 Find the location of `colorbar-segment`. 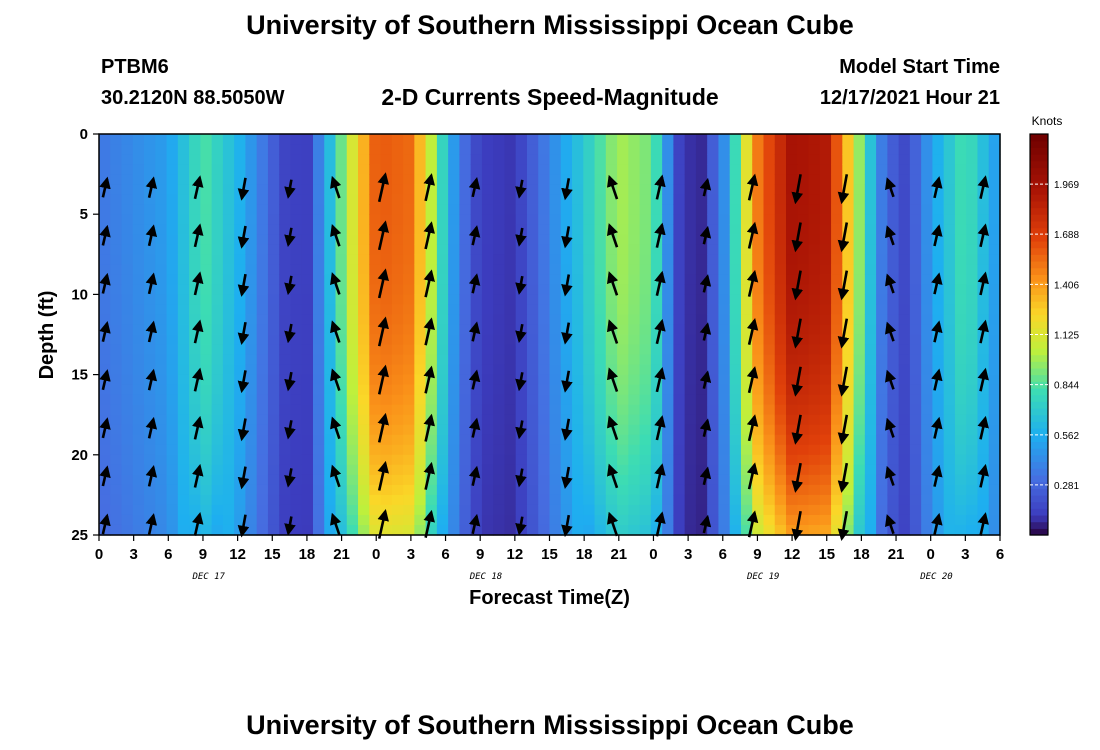

colorbar-segment is located at coordinates (1039, 264).